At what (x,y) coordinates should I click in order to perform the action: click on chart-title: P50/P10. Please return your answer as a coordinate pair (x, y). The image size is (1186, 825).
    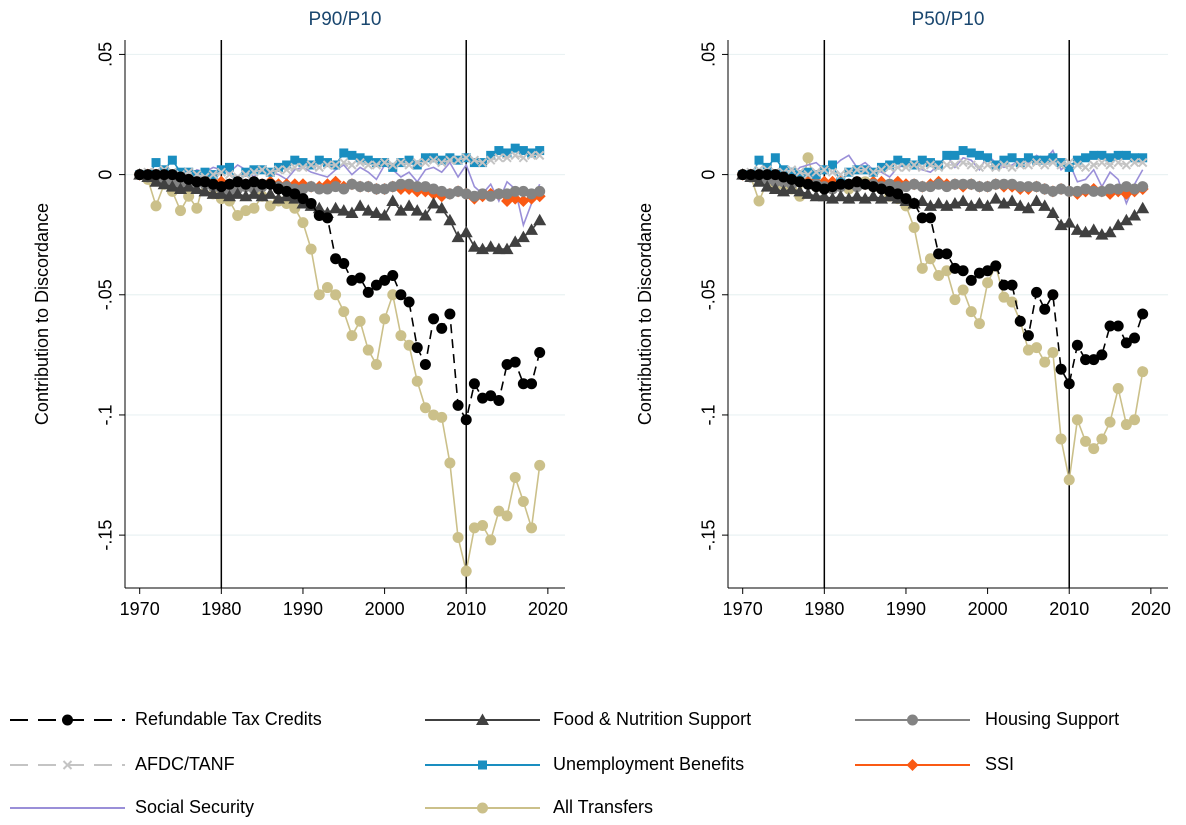
    Looking at the image, I should click on (948, 19).